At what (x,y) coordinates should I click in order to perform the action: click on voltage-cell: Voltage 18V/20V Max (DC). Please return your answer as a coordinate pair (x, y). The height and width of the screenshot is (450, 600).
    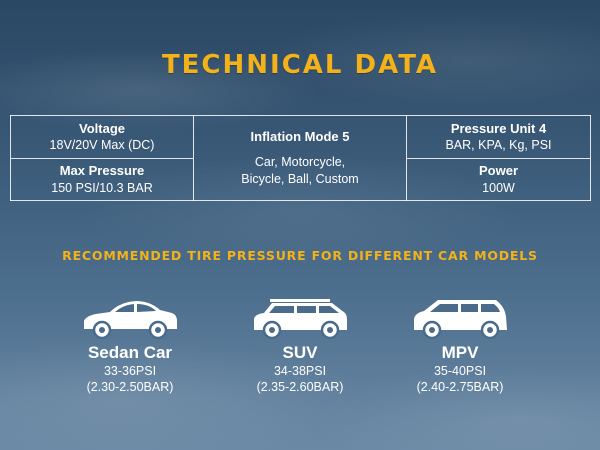
    Looking at the image, I should click on (102, 137).